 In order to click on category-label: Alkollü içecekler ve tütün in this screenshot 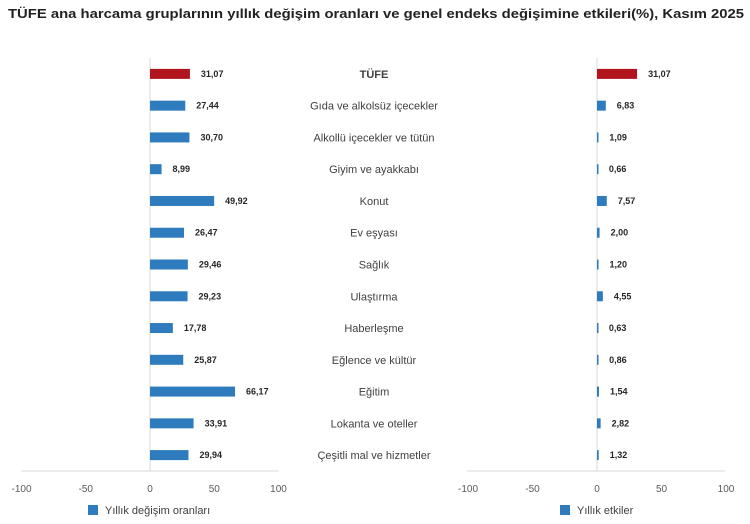, I will do `click(373, 138)`.